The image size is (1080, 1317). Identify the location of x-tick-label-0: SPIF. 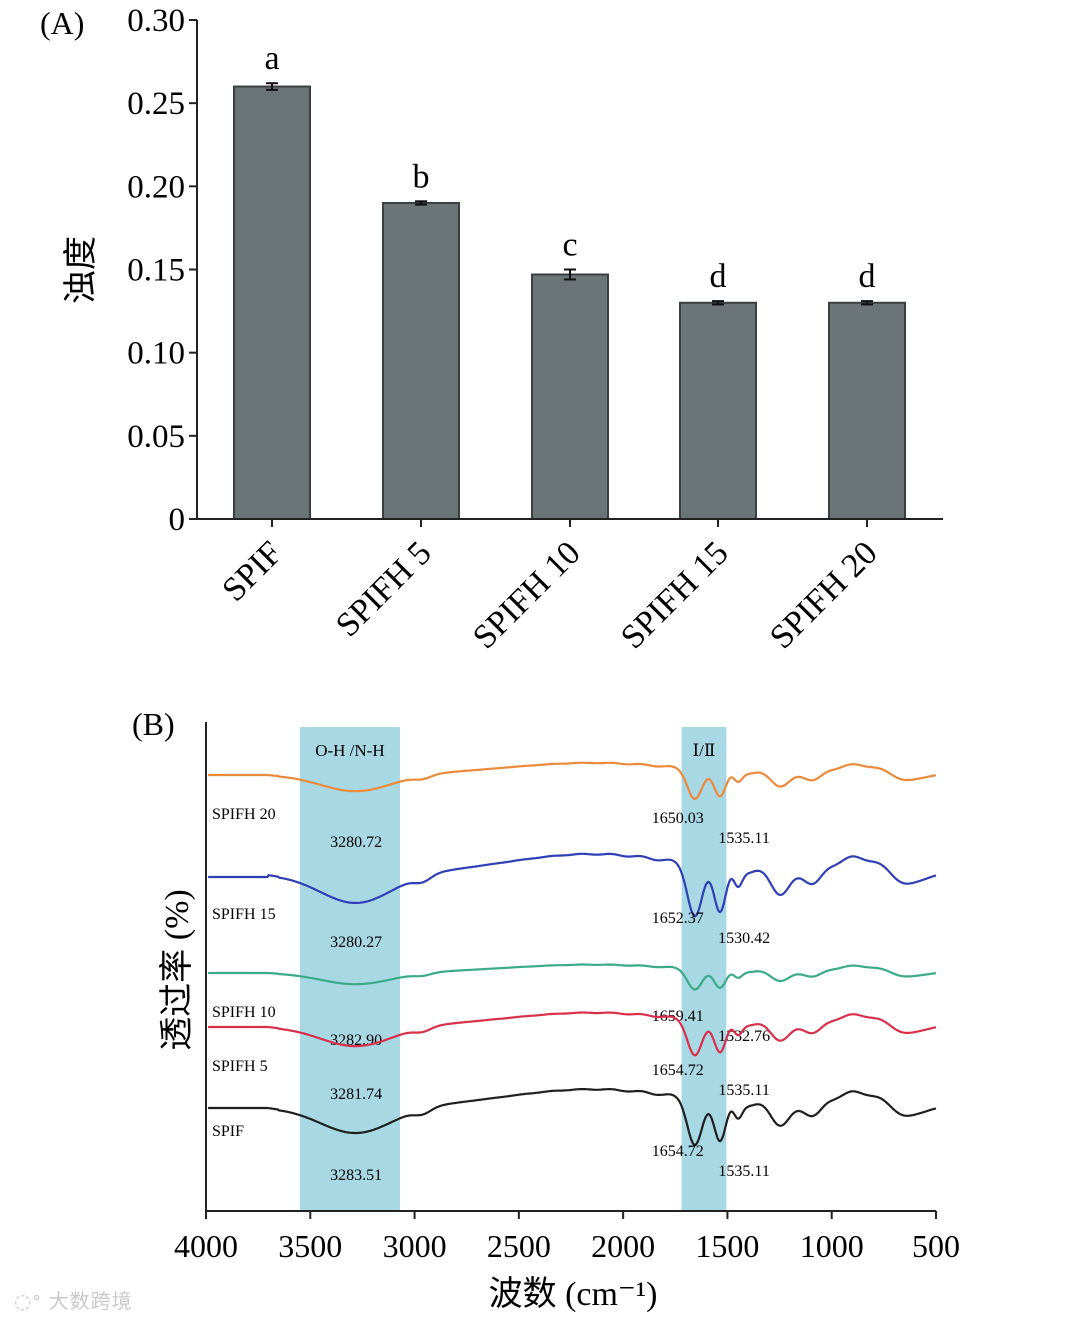
(252, 571).